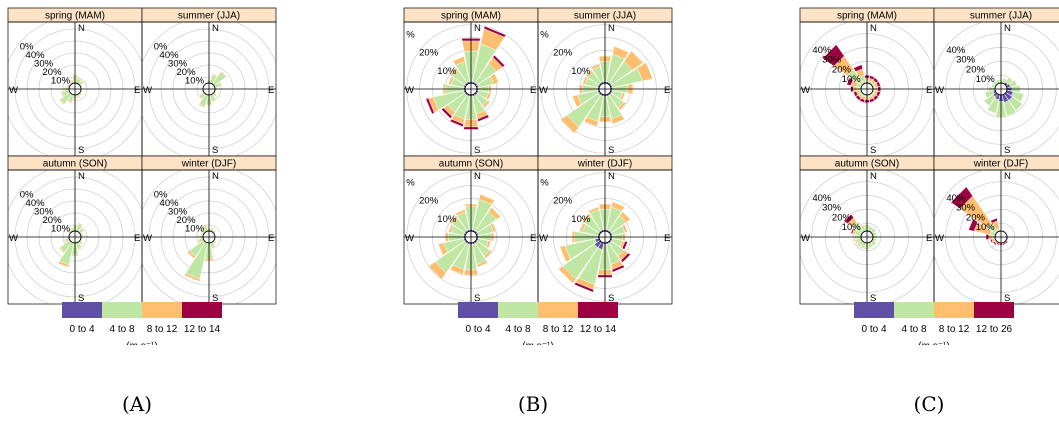 Image resolution: width=1059 pixels, height=423 pixels. I want to click on panel-spring: spring (MAM) 10% 20%% N E S W, so click(471, 82).